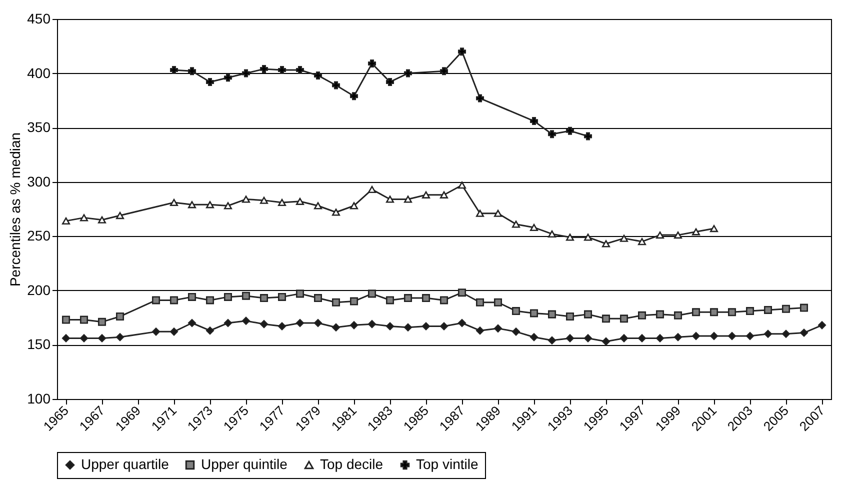  What do you see at coordinates (39, 290) in the screenshot?
I see `y-tick-label: 200` at bounding box center [39, 290].